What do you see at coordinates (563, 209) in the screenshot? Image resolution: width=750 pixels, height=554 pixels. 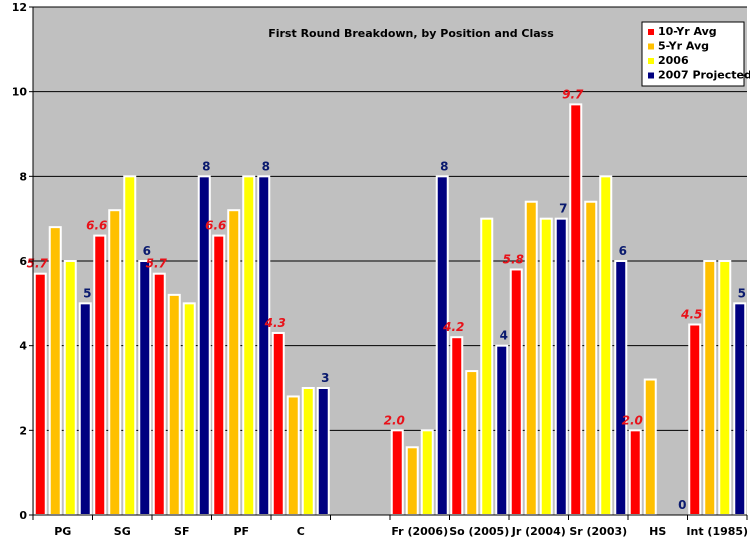 I see `data-label-2007: 7` at bounding box center [563, 209].